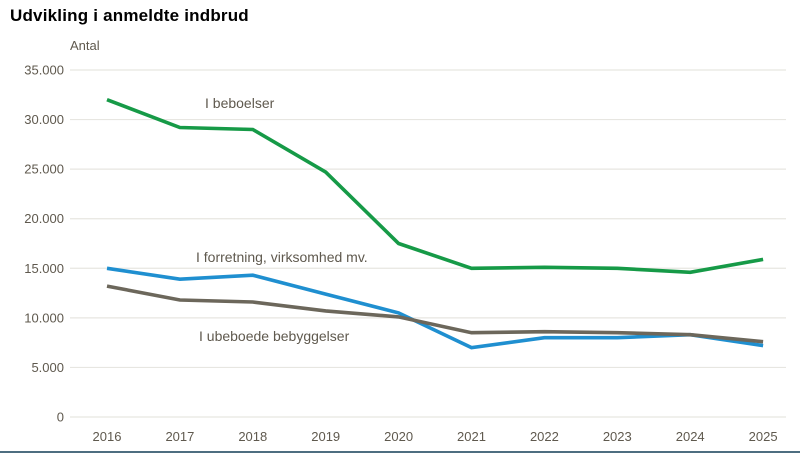 Image resolution: width=800 pixels, height=459 pixels. What do you see at coordinates (252, 436) in the screenshot?
I see `x-tick-label: 2018` at bounding box center [252, 436].